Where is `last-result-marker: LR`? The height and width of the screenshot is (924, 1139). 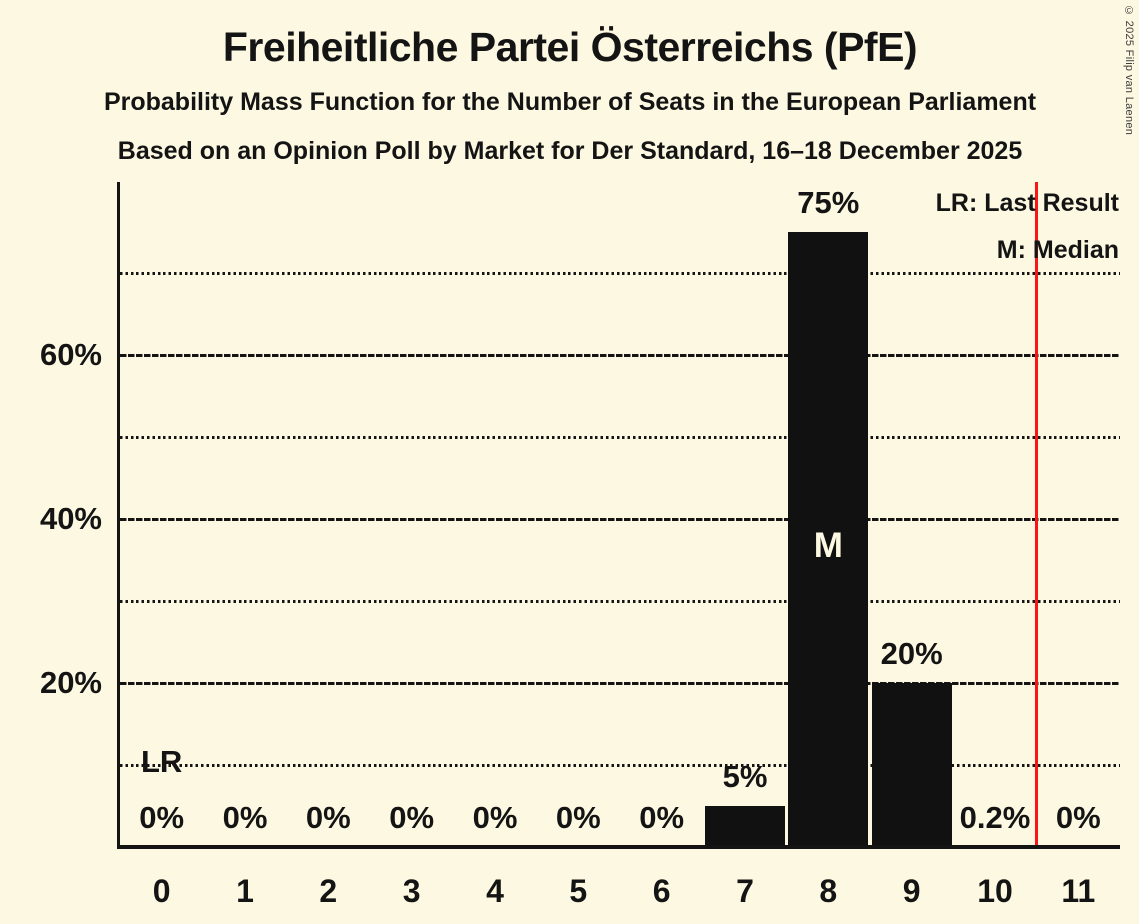
last-result-marker: LR is located at coordinates (162, 761).